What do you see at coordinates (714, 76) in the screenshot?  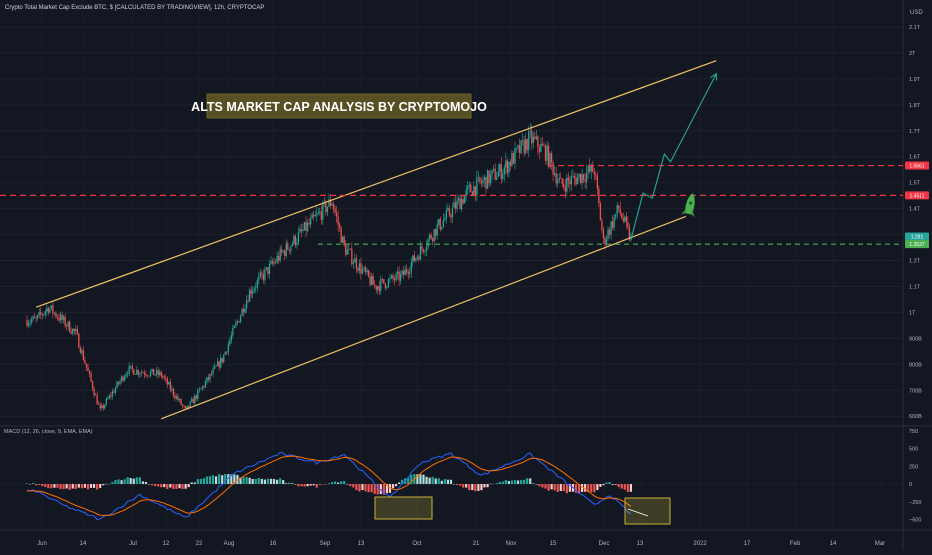 I see `projection-arrowhead` at bounding box center [714, 76].